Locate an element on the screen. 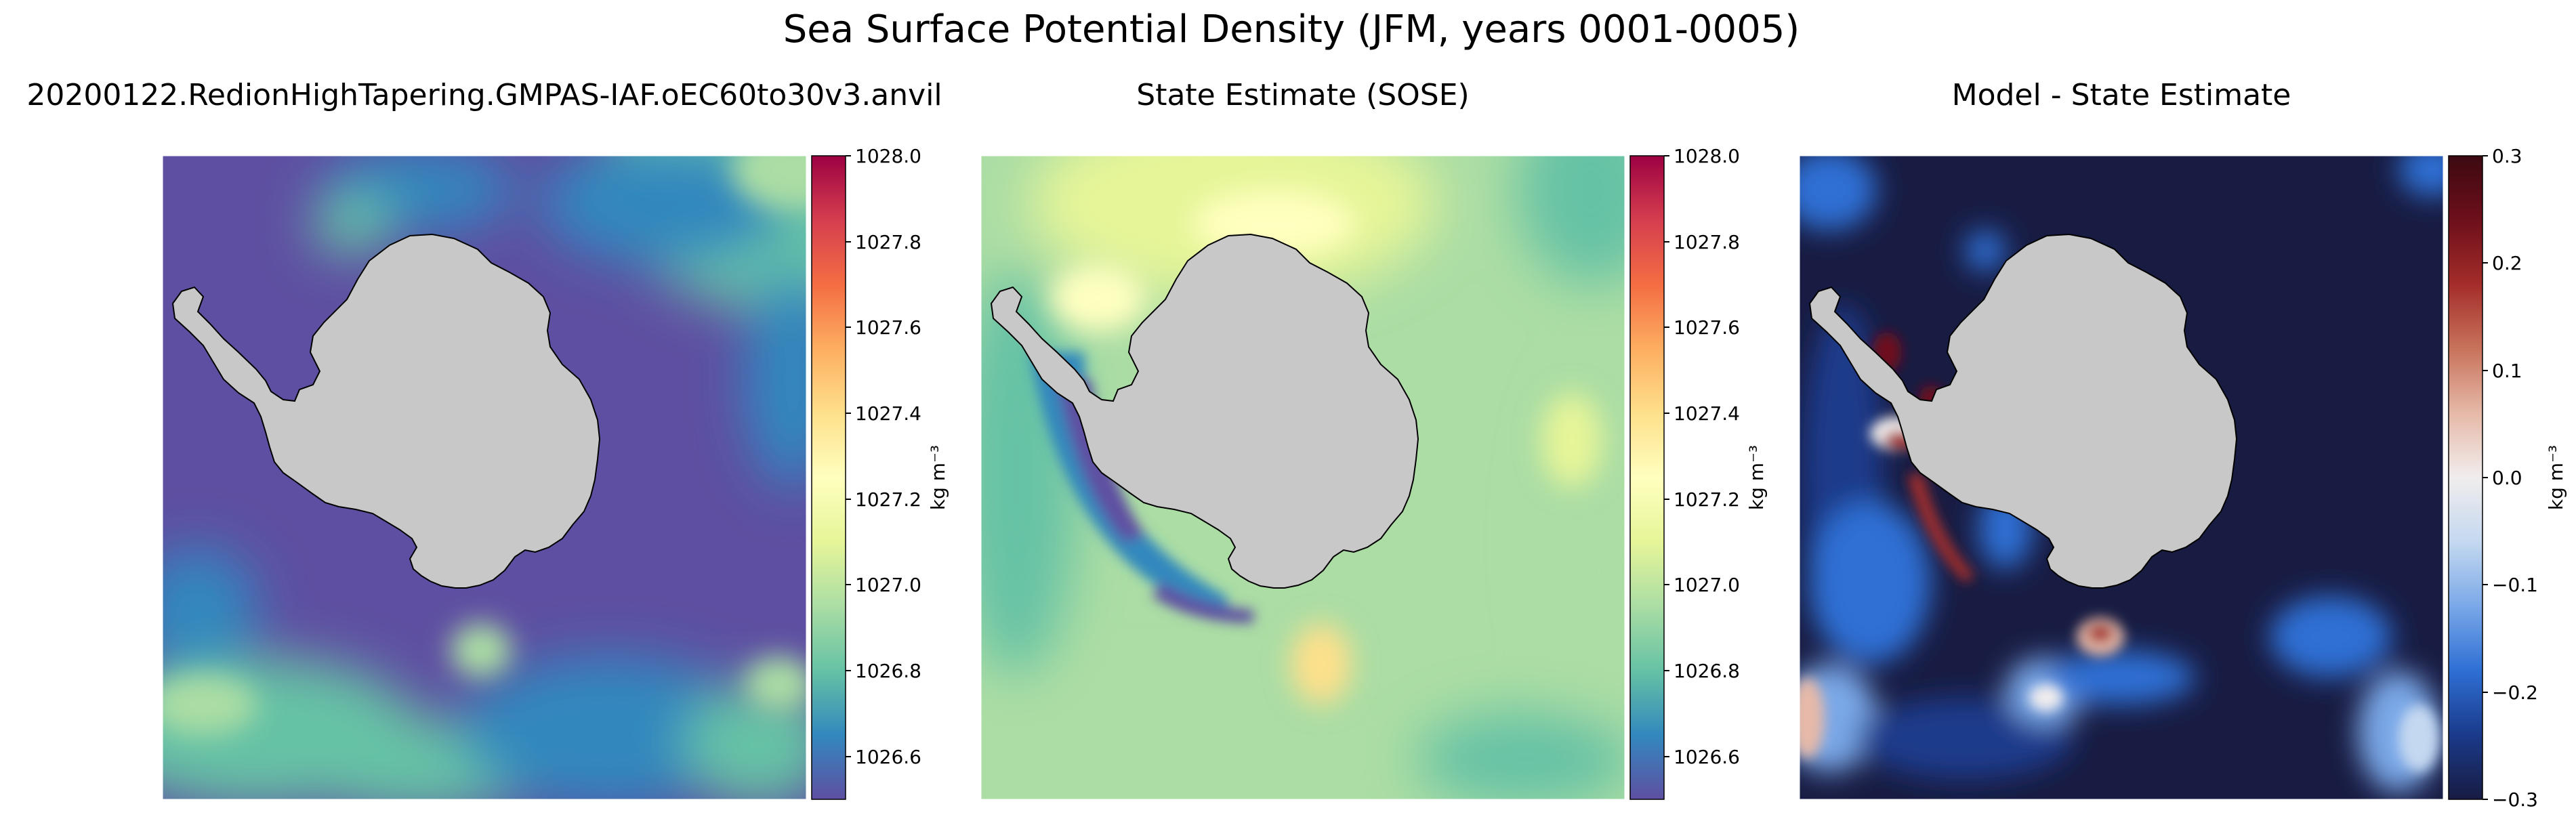 The image size is (2576, 821). colorbar-tick: 0.0 is located at coordinates (2502, 478).